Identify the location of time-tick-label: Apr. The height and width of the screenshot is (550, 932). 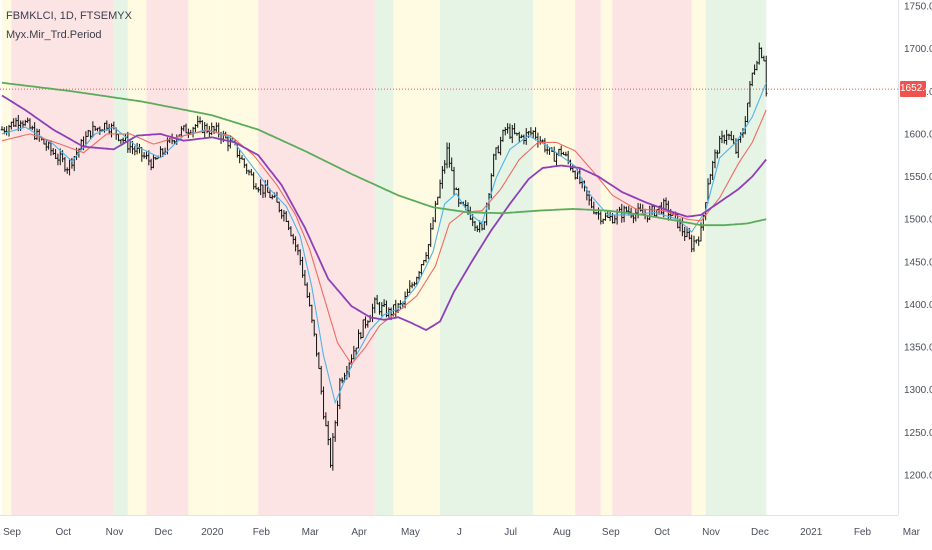
(359, 532).